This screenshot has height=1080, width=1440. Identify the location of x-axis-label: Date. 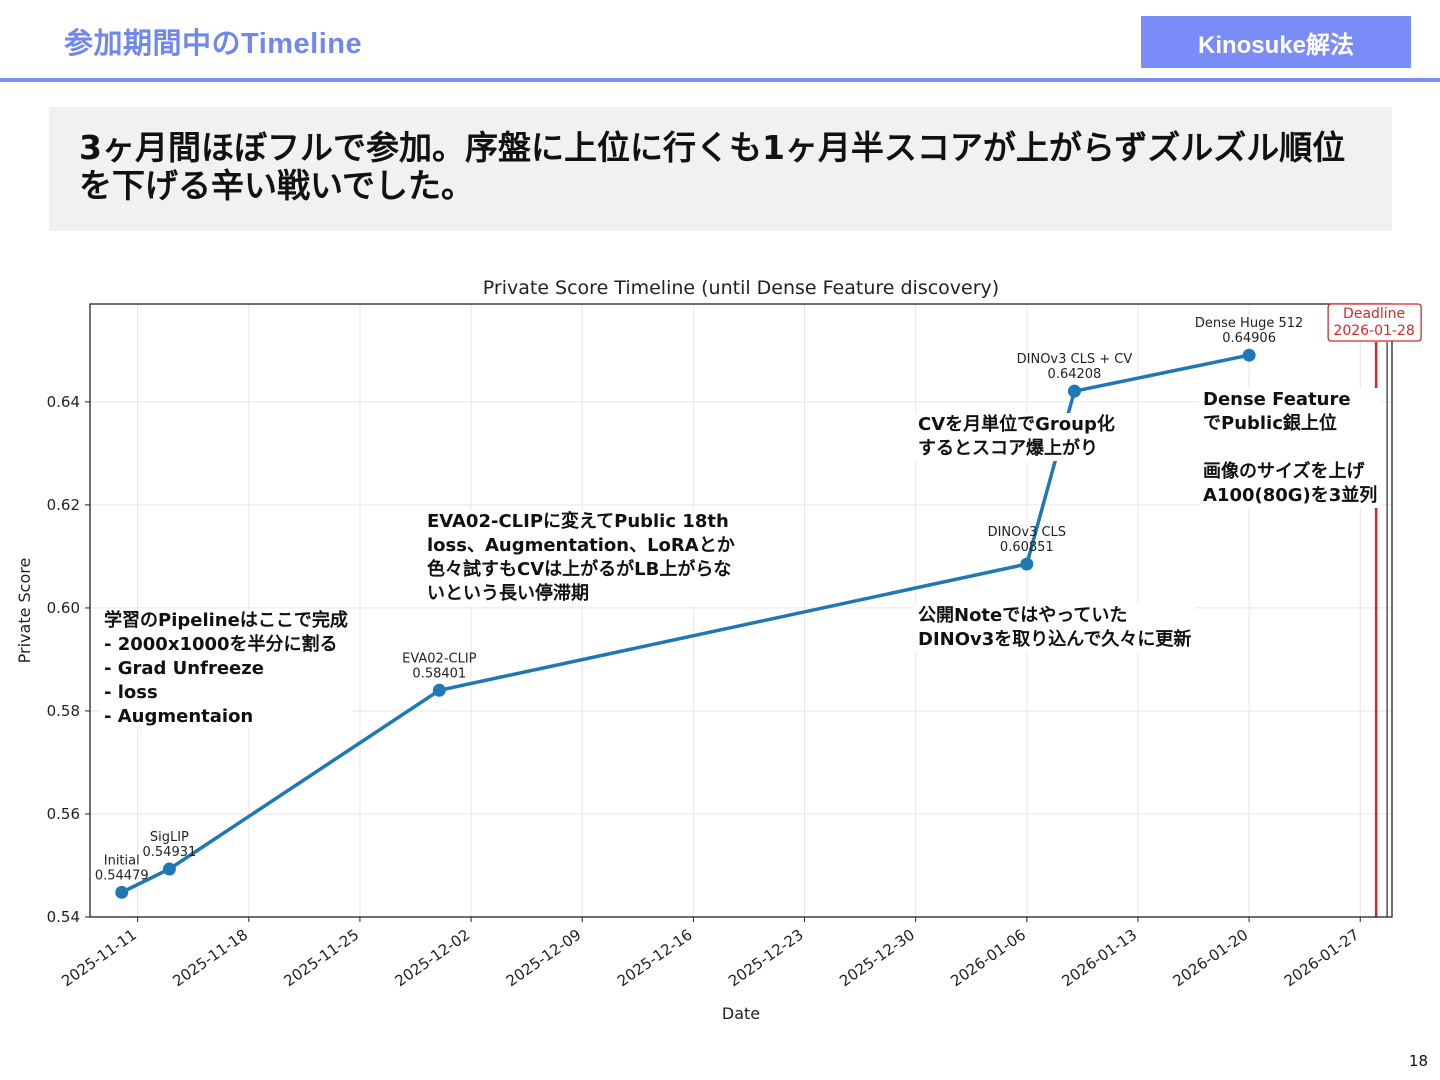
(741, 1013).